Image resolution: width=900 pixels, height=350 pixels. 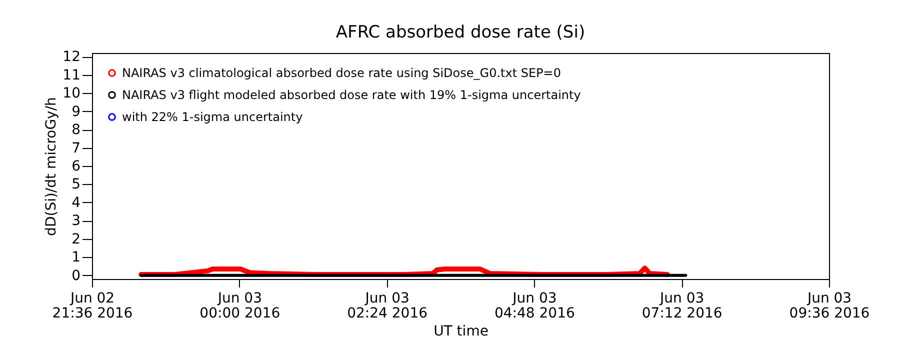 I want to click on y-tick-label: 10, so click(x=71, y=94).